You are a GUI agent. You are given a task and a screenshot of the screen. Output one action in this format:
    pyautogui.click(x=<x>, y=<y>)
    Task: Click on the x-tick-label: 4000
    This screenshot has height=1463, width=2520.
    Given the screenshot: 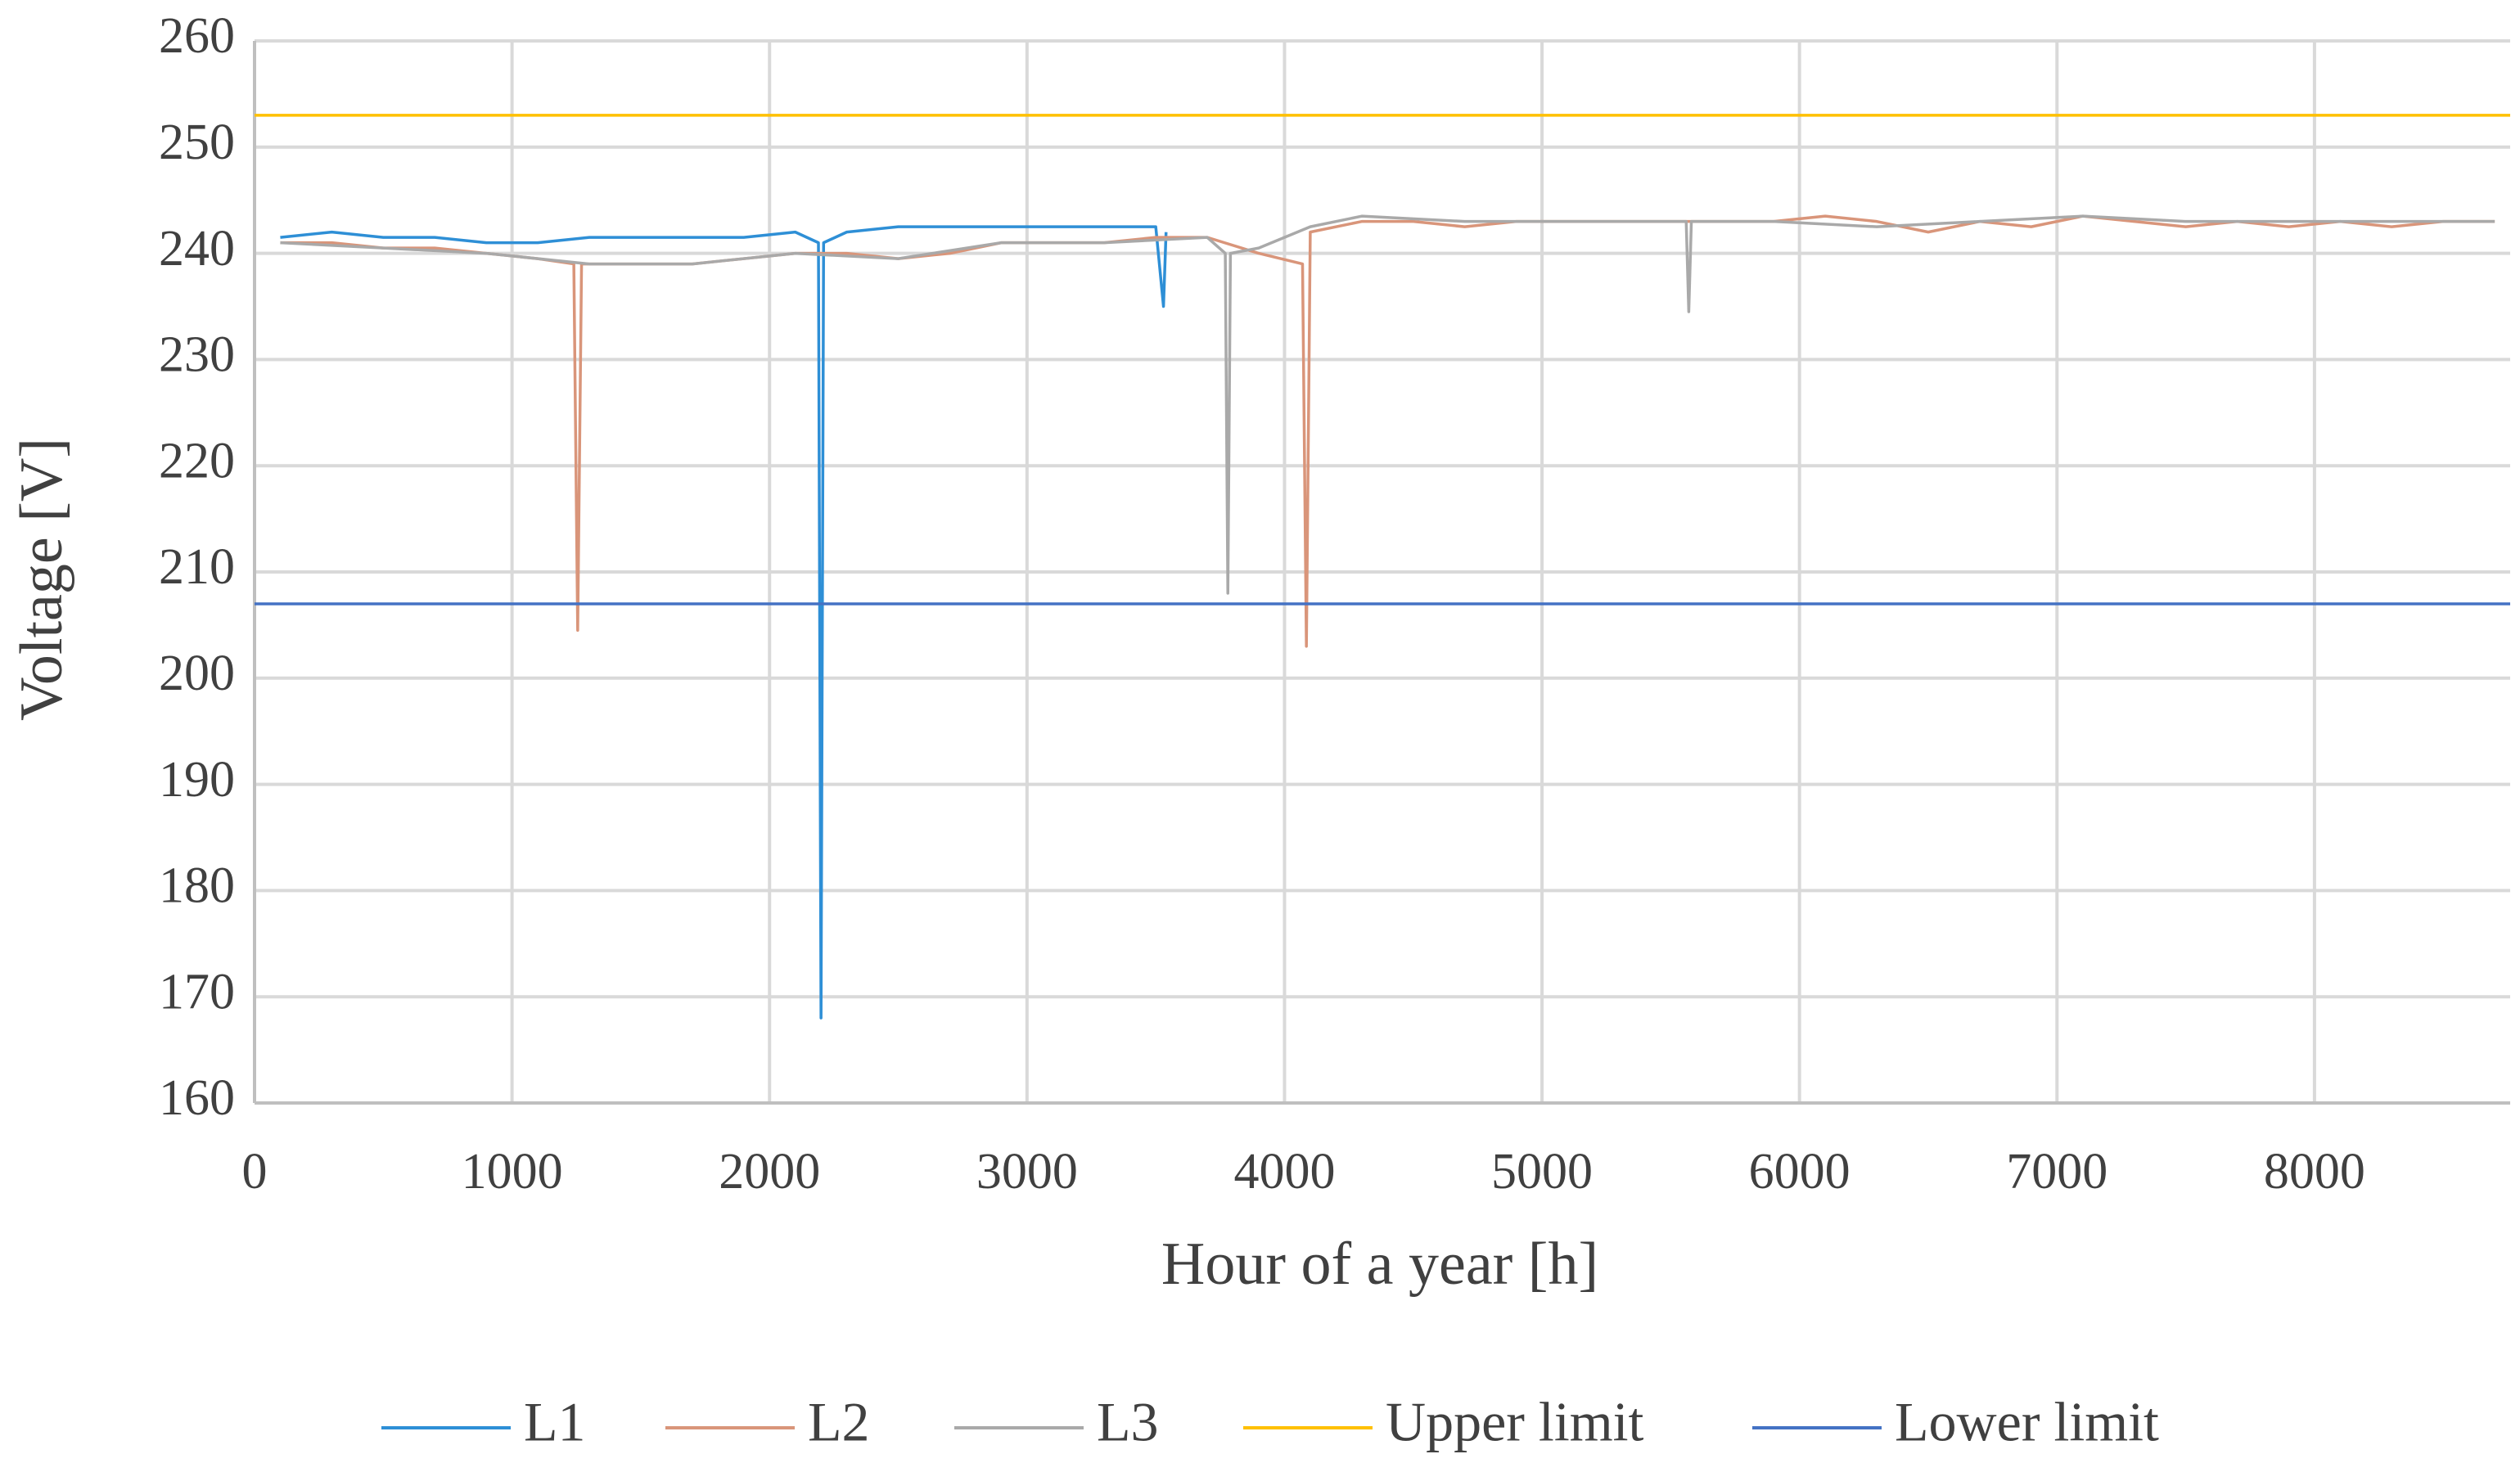 What is the action you would take?
    pyautogui.click(x=1284, y=1172)
    